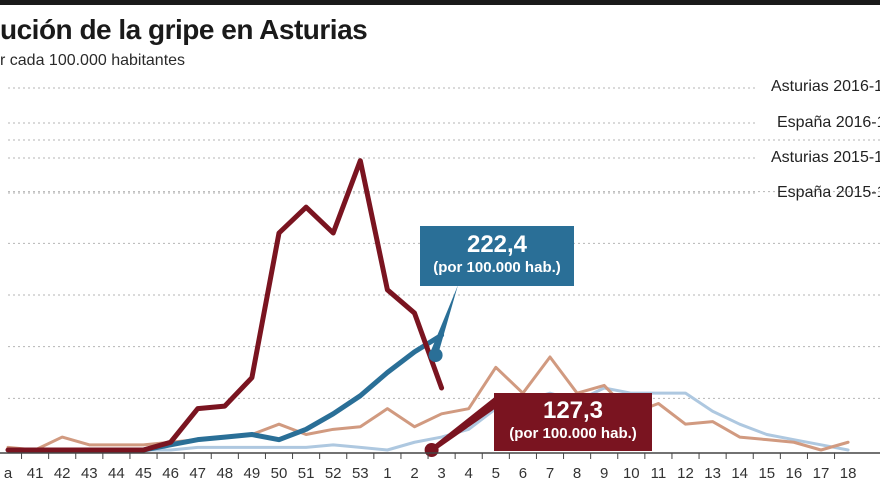 The image size is (880, 495). What do you see at coordinates (550, 473) in the screenshot?
I see `x-tick-label: 7` at bounding box center [550, 473].